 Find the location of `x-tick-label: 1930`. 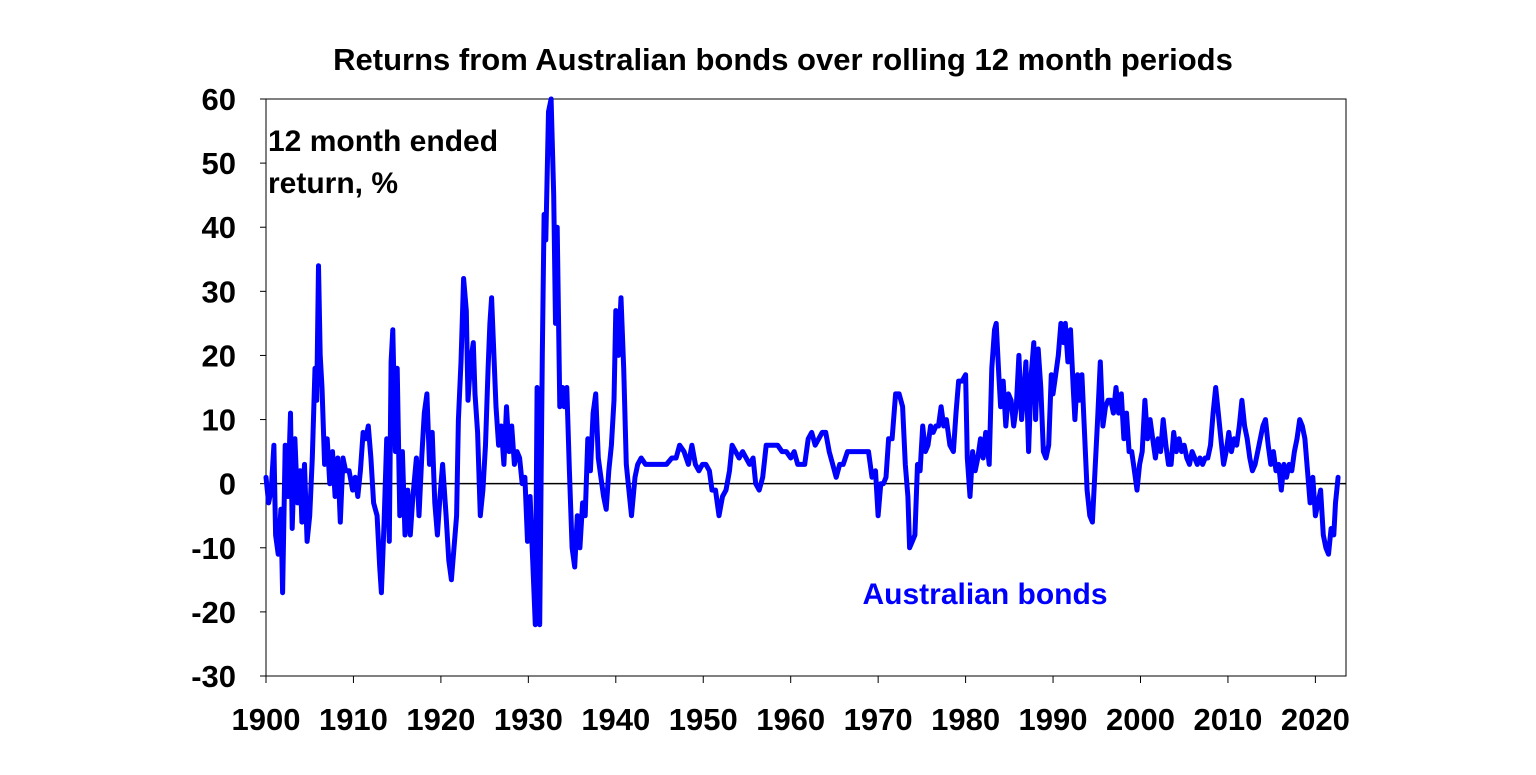

x-tick-label: 1930 is located at coordinates (528, 719).